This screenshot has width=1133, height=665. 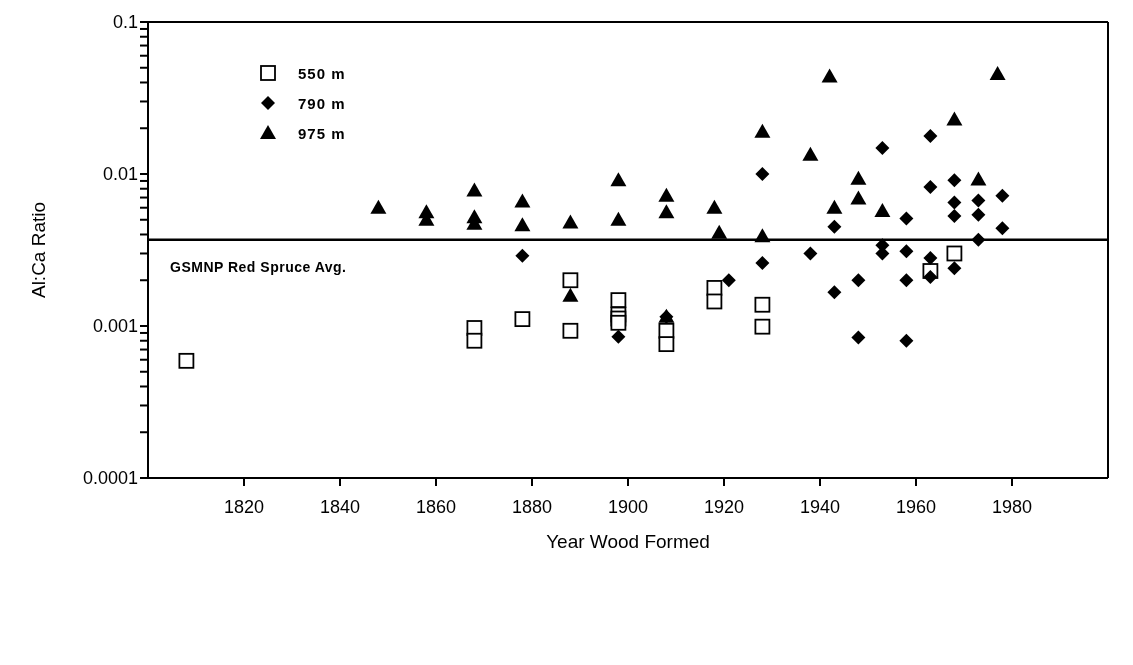 What do you see at coordinates (38, 250) in the screenshot?
I see `y-axis-title: Al:Ca Ratio` at bounding box center [38, 250].